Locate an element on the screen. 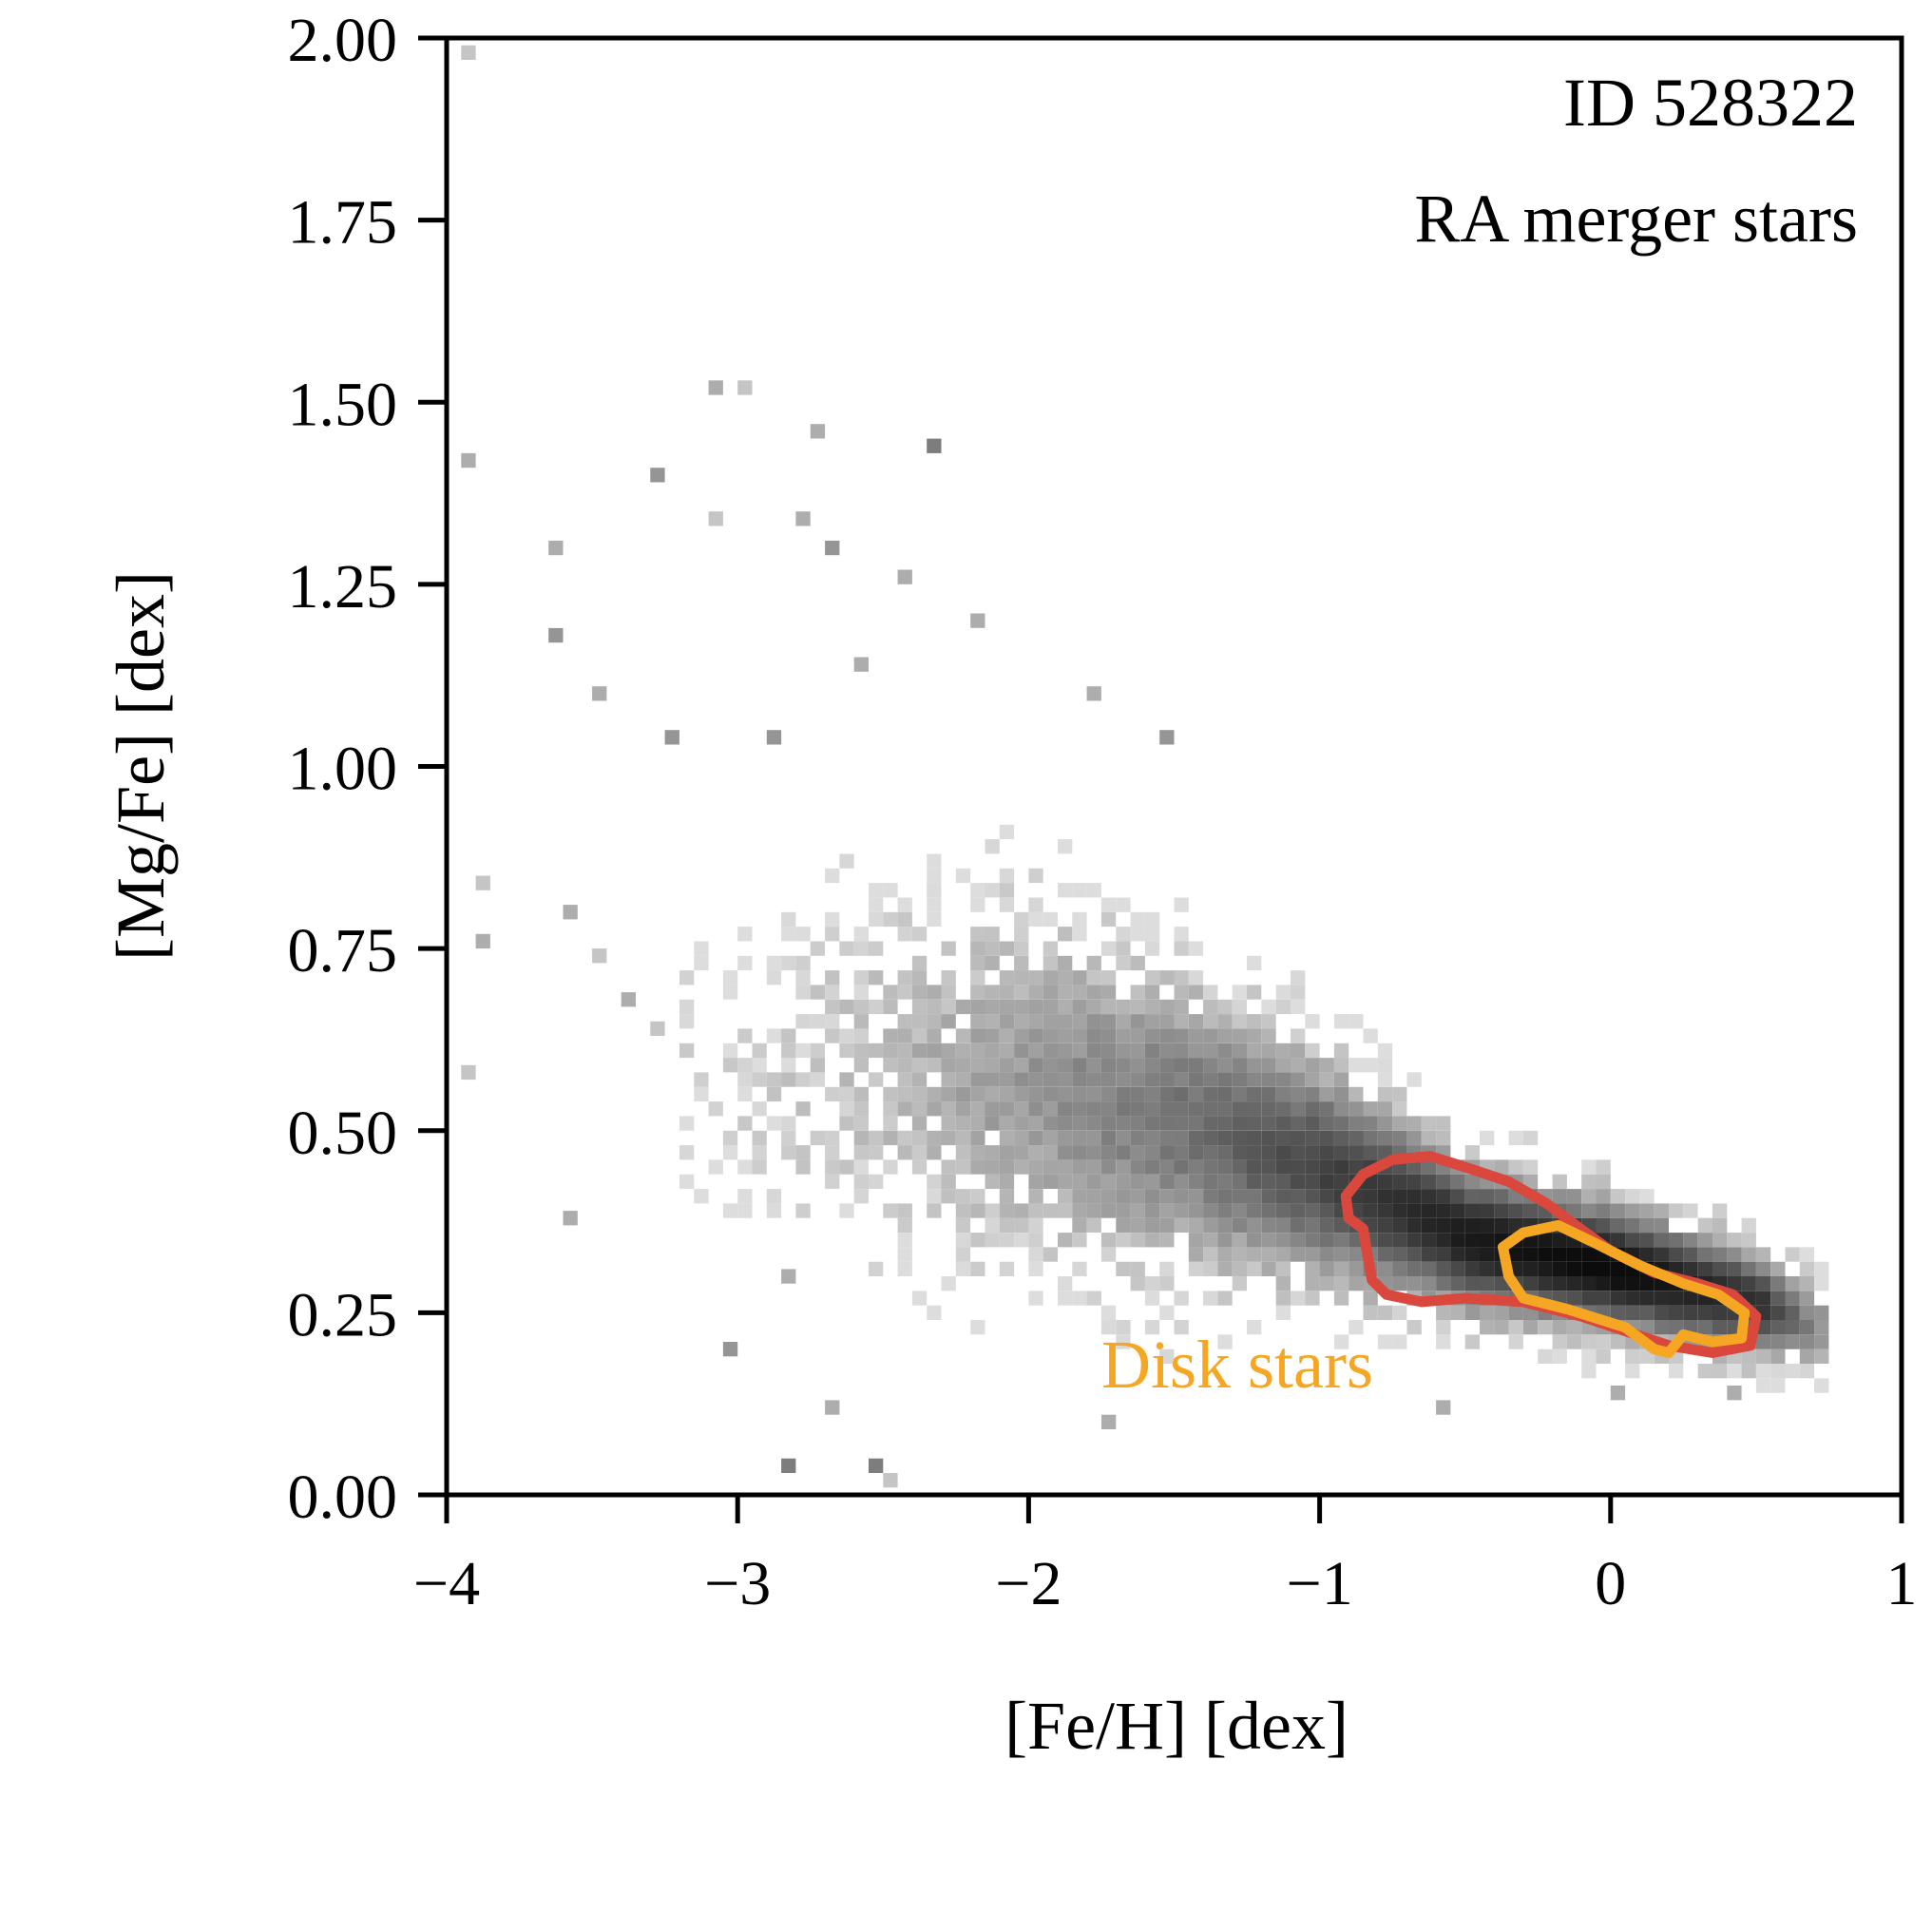  y-tick-label: 0.25 is located at coordinates (343, 1314).